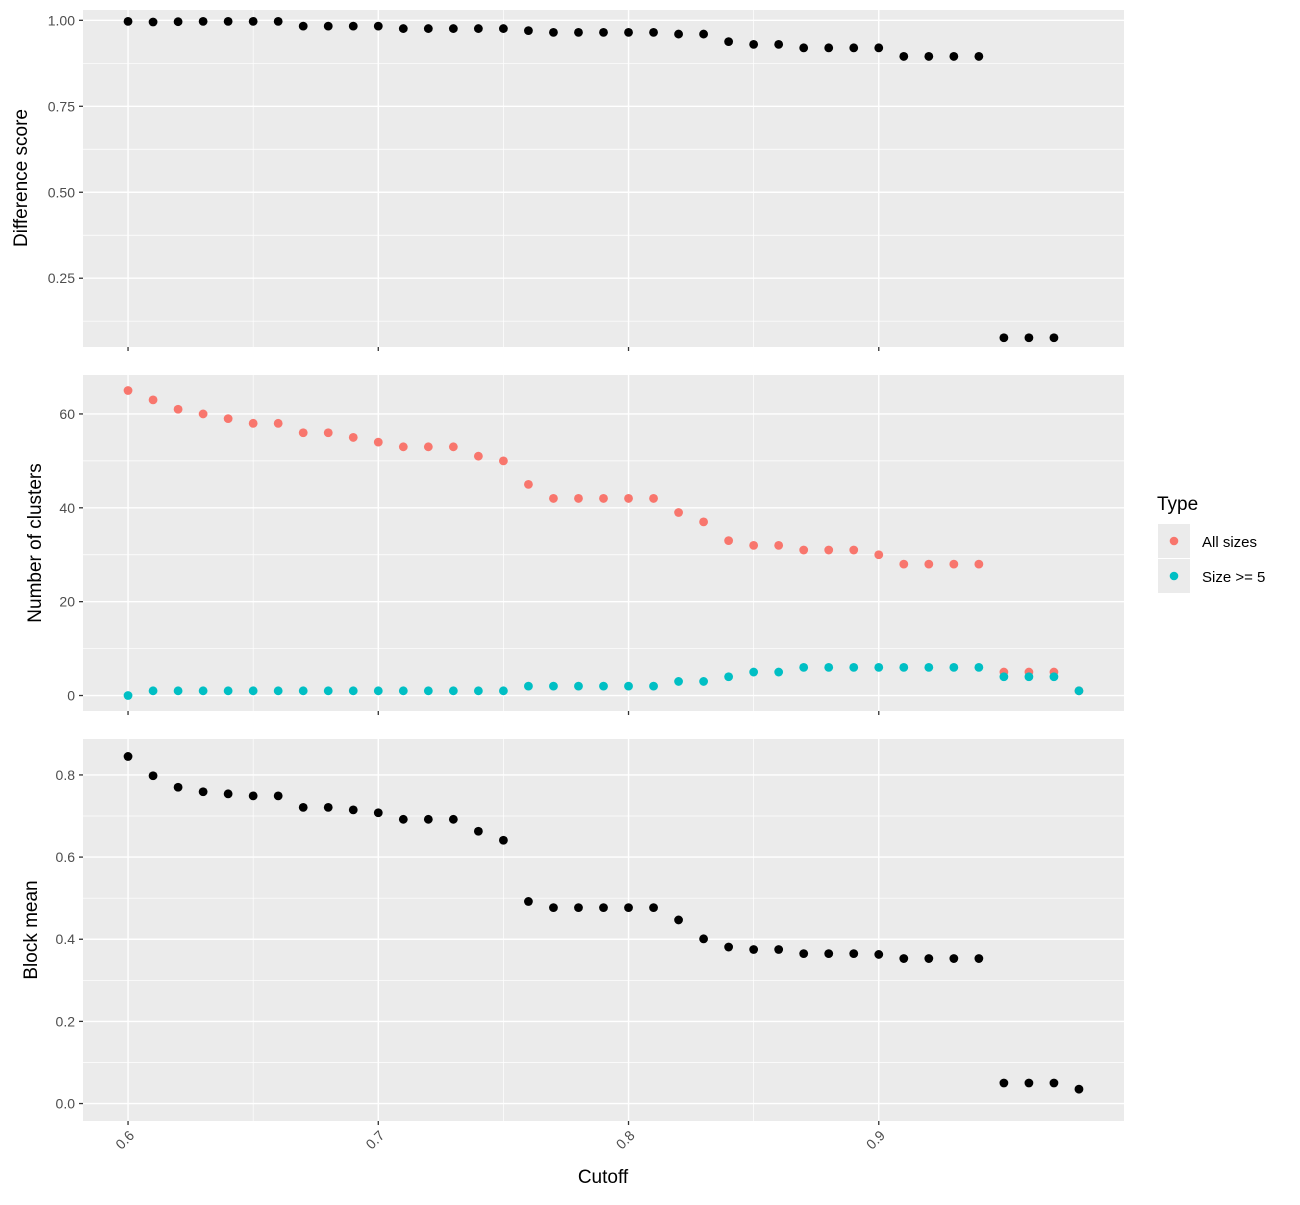 The width and height of the screenshot is (1300, 1205). Describe the element at coordinates (61, 192) in the screenshot. I see `y-tick-label-difference-score: 0.50` at that location.